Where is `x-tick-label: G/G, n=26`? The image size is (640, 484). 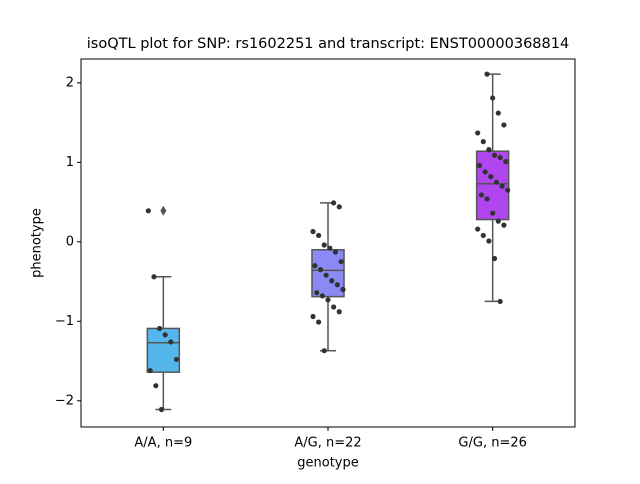 x-tick-label: G/G, n=26 is located at coordinates (492, 443).